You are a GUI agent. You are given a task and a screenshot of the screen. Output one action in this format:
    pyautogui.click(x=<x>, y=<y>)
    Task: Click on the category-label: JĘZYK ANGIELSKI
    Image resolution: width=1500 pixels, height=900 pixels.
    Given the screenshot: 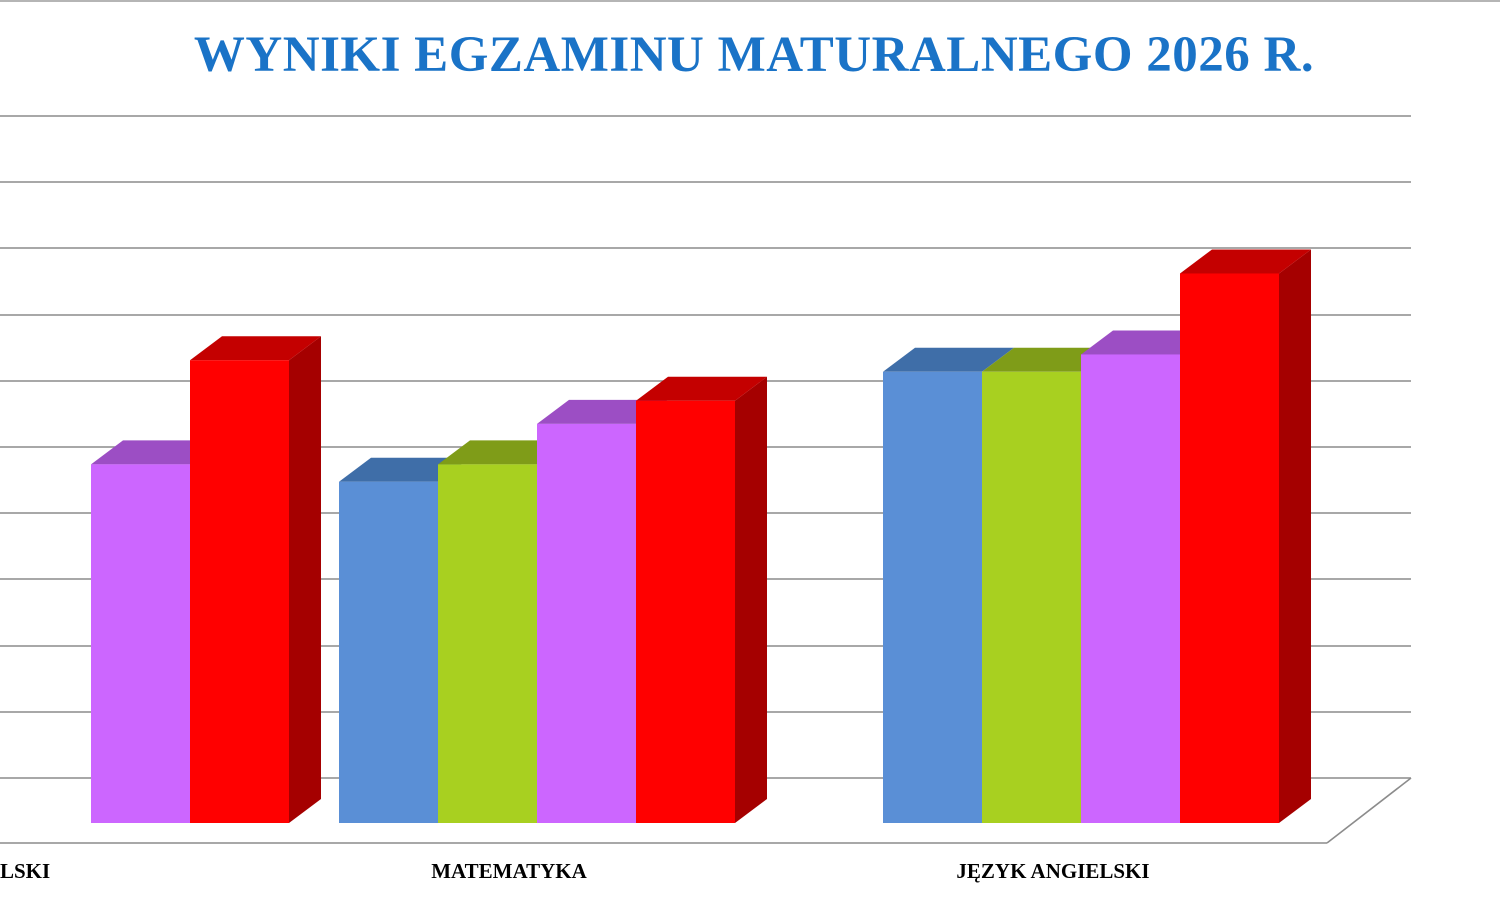 What is the action you would take?
    pyautogui.click(x=1052, y=871)
    